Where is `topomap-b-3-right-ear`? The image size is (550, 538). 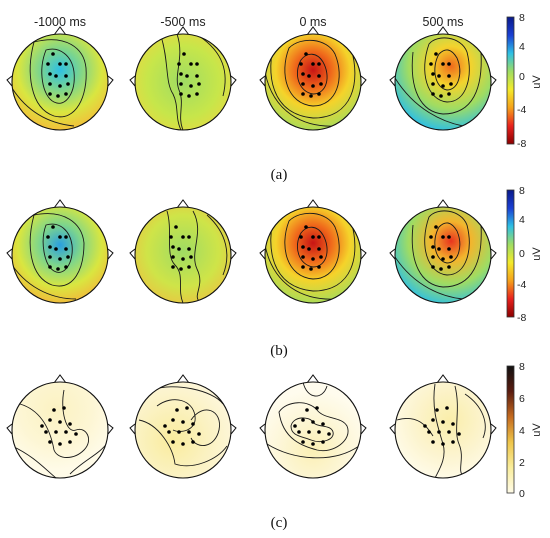
topomap-b-3-right-ear is located at coordinates (363, 254).